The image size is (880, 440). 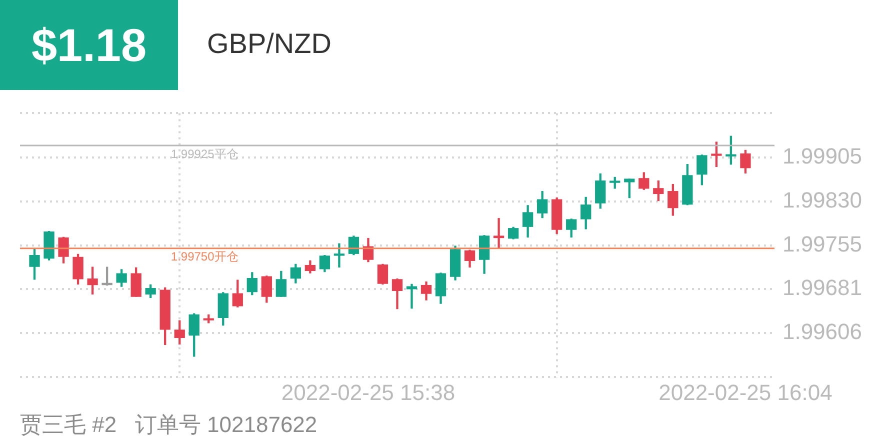 What do you see at coordinates (169, 425) in the screenshot?
I see `text: 贾三毛 #2 订单号 102187622` at bounding box center [169, 425].